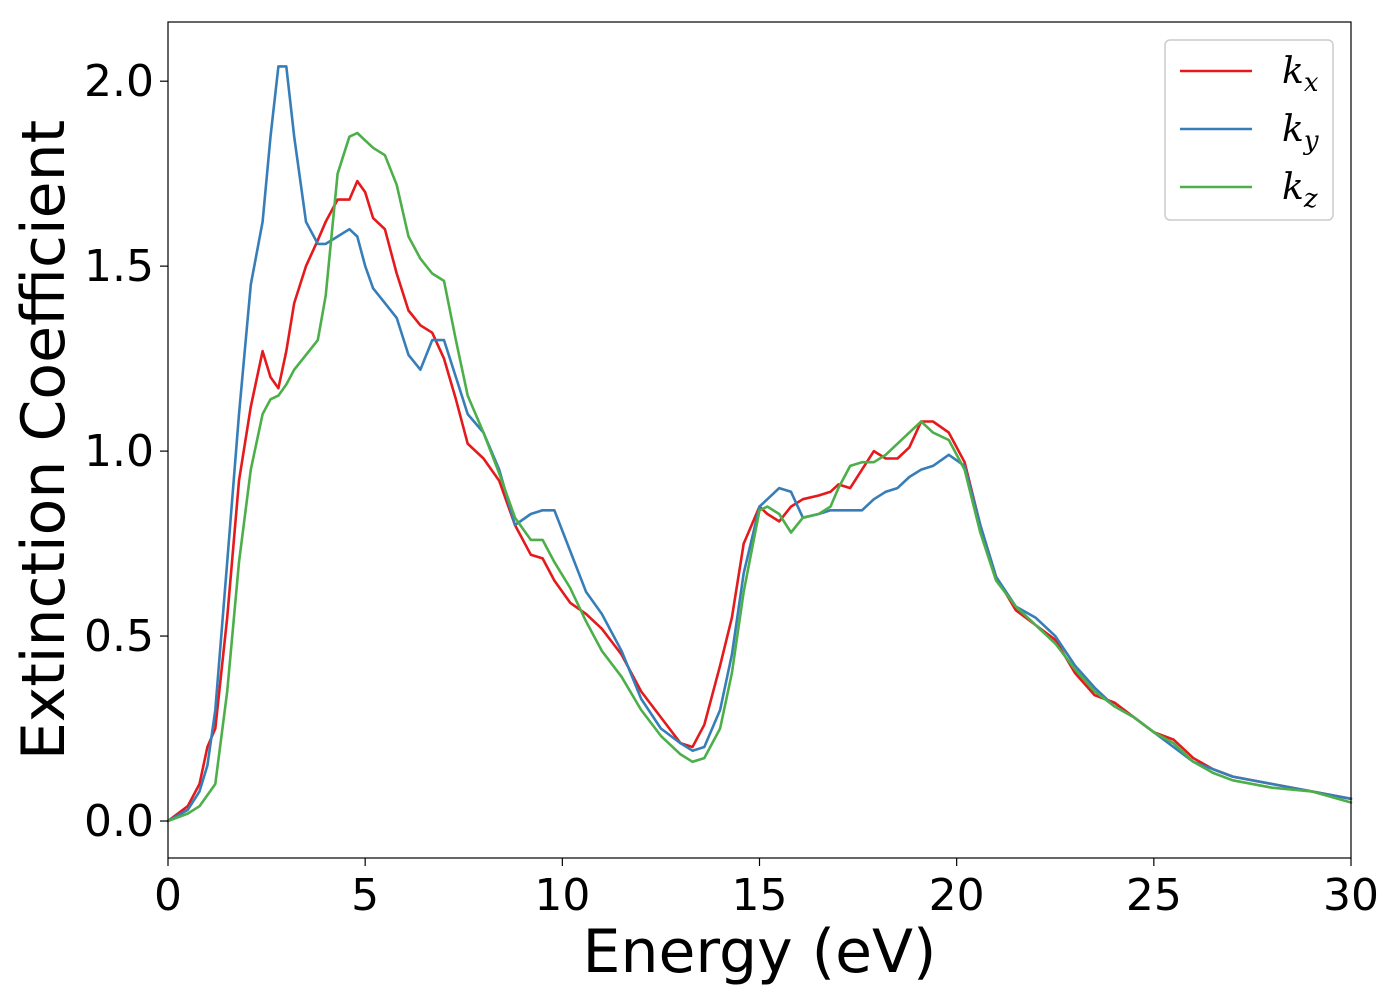 This screenshot has width=1400, height=1000. Describe the element at coordinates (44, 440) in the screenshot. I see `y-axis-title: Extinction Coefficient` at that location.